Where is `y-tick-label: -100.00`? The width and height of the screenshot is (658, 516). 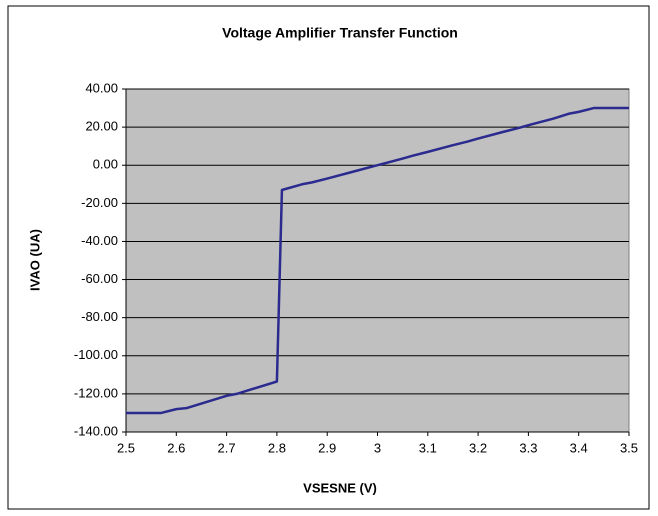 y-tick-label: -100.00 is located at coordinates (96, 354).